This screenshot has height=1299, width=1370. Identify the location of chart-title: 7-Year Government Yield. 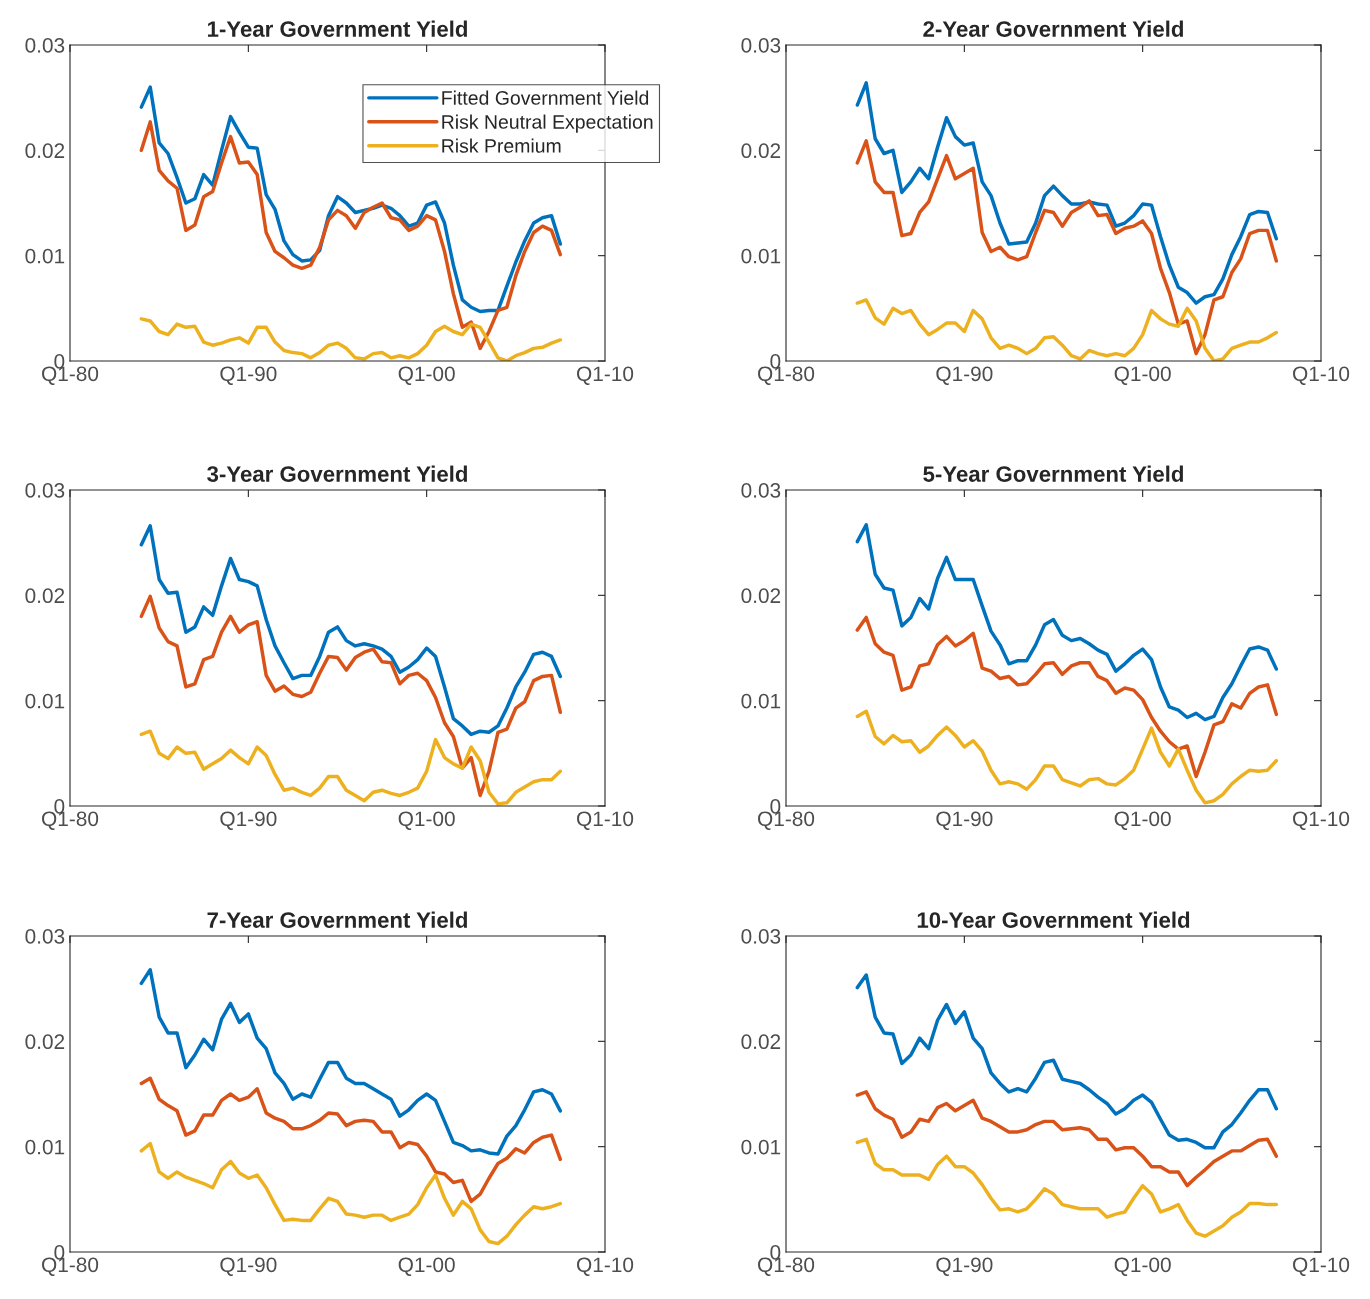
(337, 919).